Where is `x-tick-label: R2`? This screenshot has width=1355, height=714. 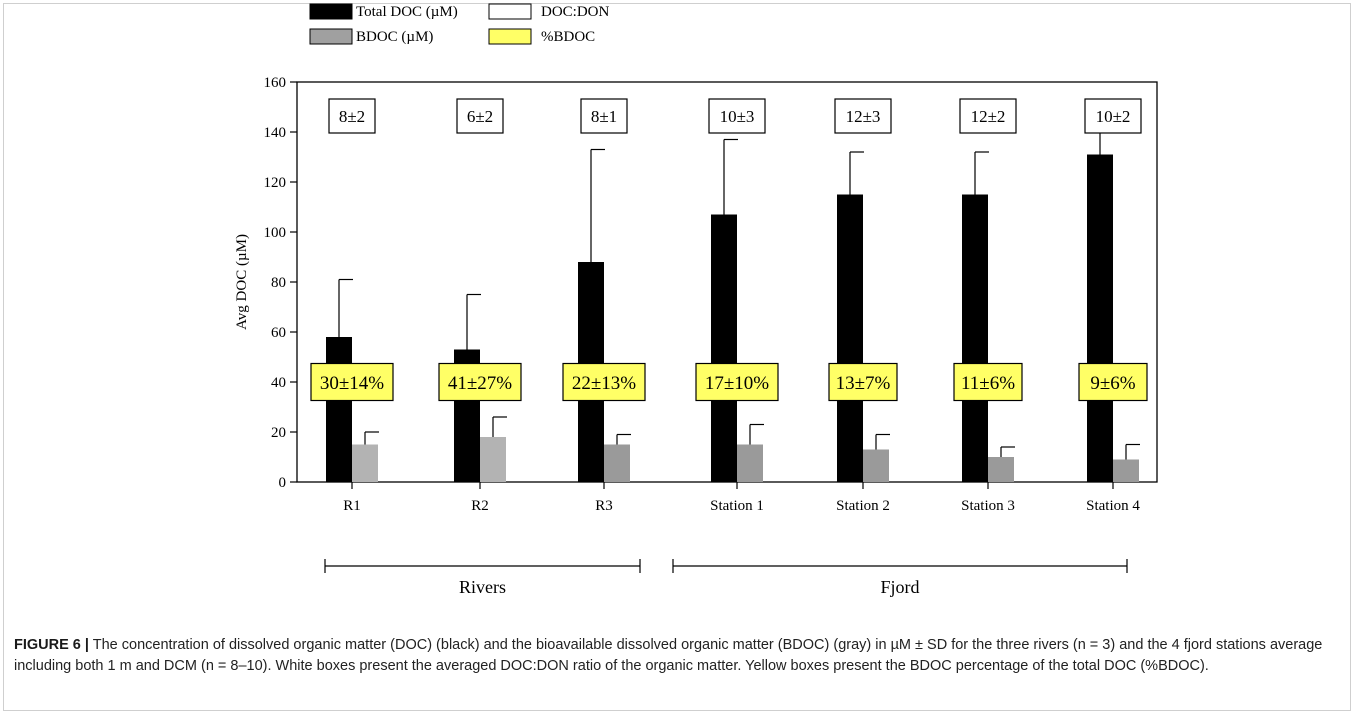 x-tick-label: R2 is located at coordinates (480, 506).